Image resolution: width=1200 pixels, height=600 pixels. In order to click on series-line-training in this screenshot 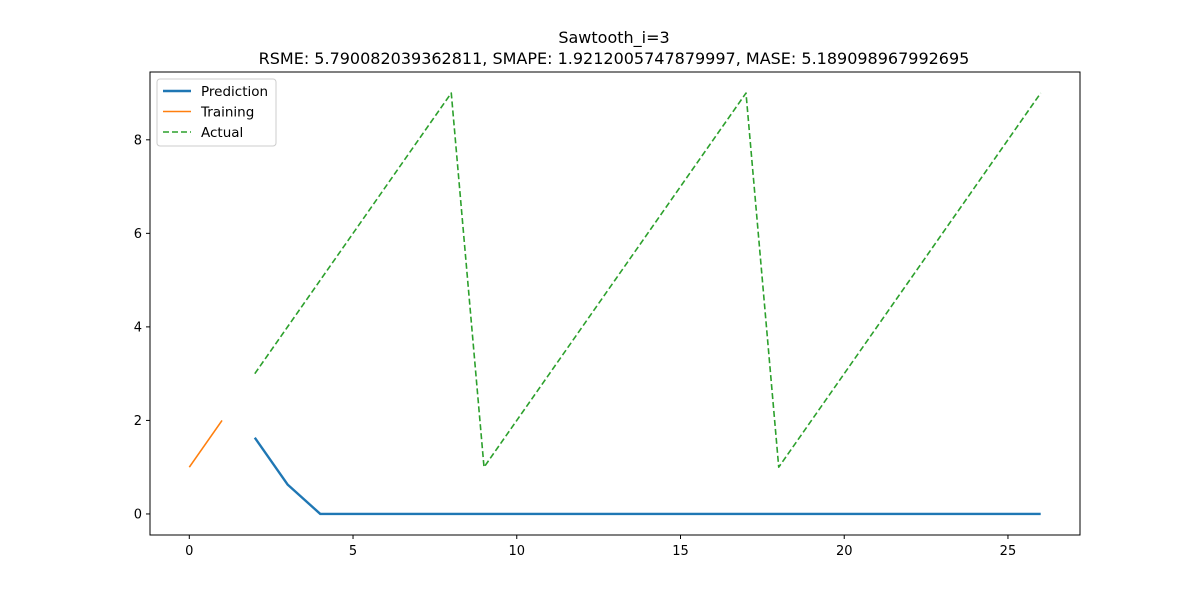, I will do `click(205, 443)`.